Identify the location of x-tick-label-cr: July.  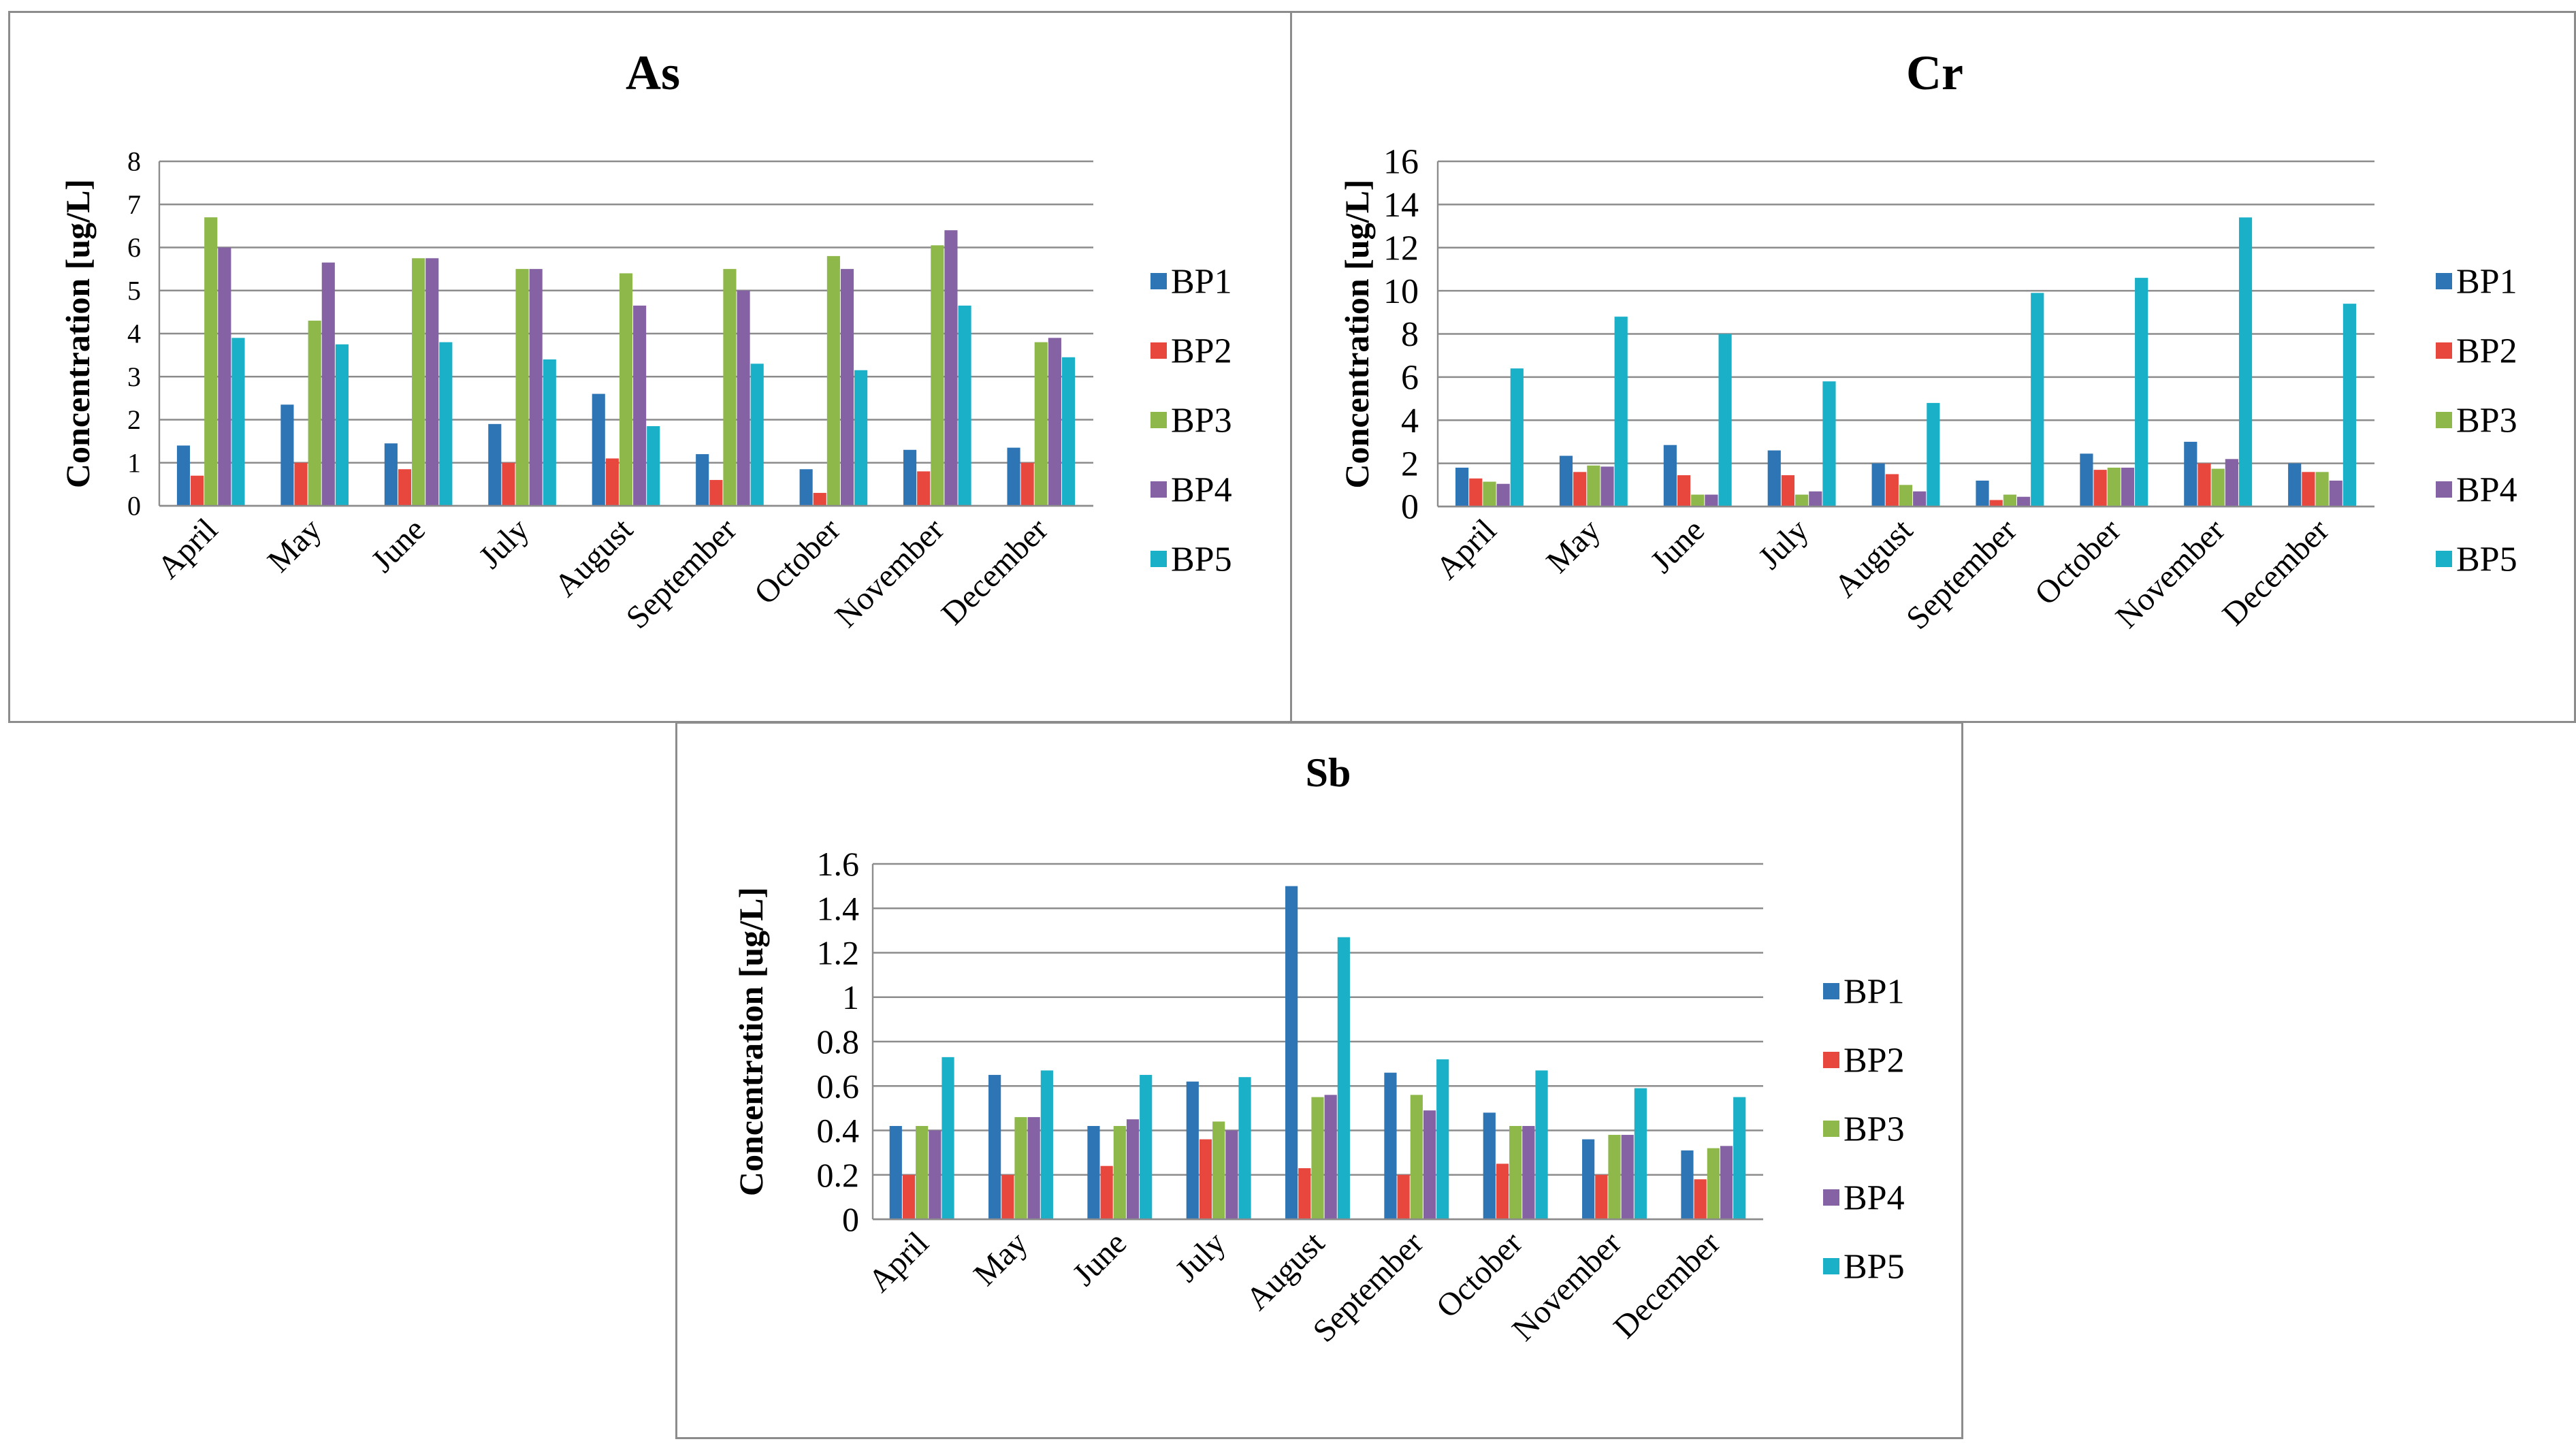
(1784, 544).